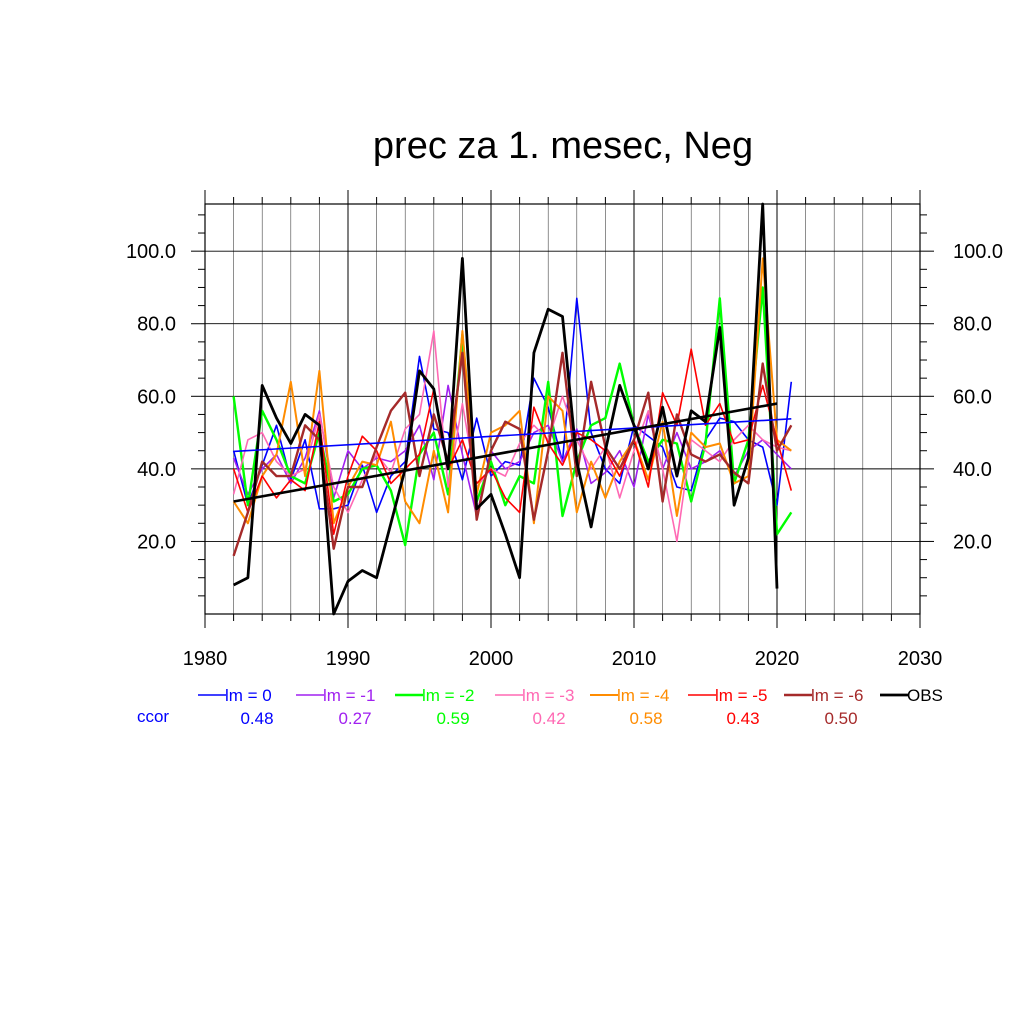 This screenshot has height=1024, width=1024. I want to click on x-tick-label: 2030, so click(920, 659).